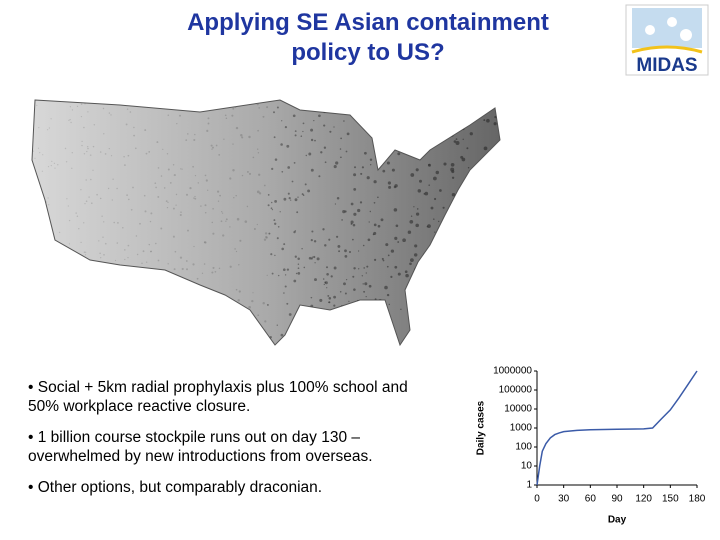  Describe the element at coordinates (667, 28) in the screenshot. I see `logo-sky` at that location.